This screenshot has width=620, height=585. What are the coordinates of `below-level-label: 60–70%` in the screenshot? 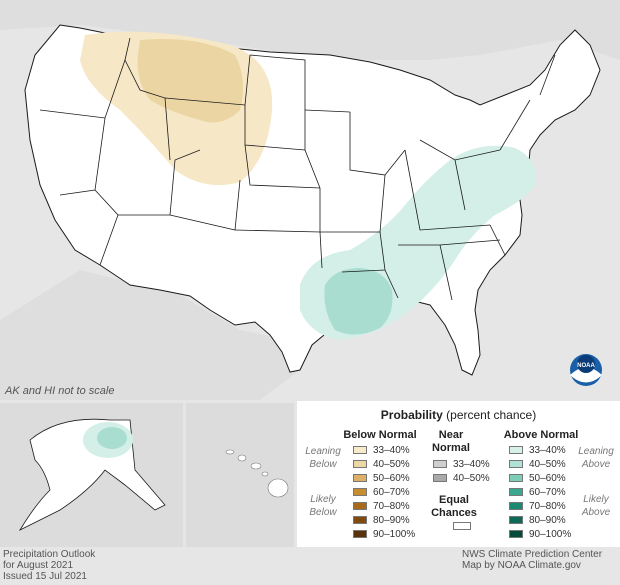 It's located at (391, 492).